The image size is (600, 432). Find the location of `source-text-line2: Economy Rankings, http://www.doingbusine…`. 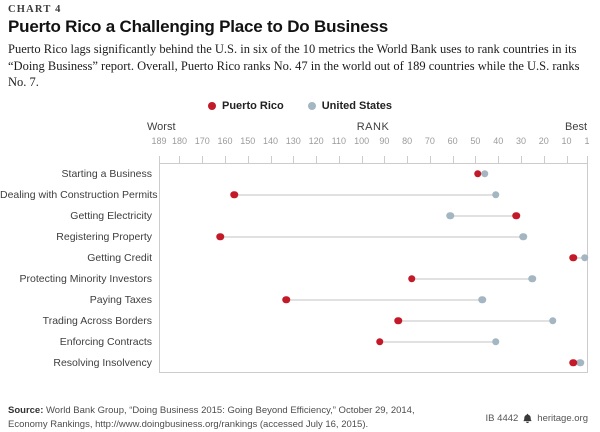

source-text-line2: Economy Rankings, http://www.doingbusine… is located at coordinates (188, 425).